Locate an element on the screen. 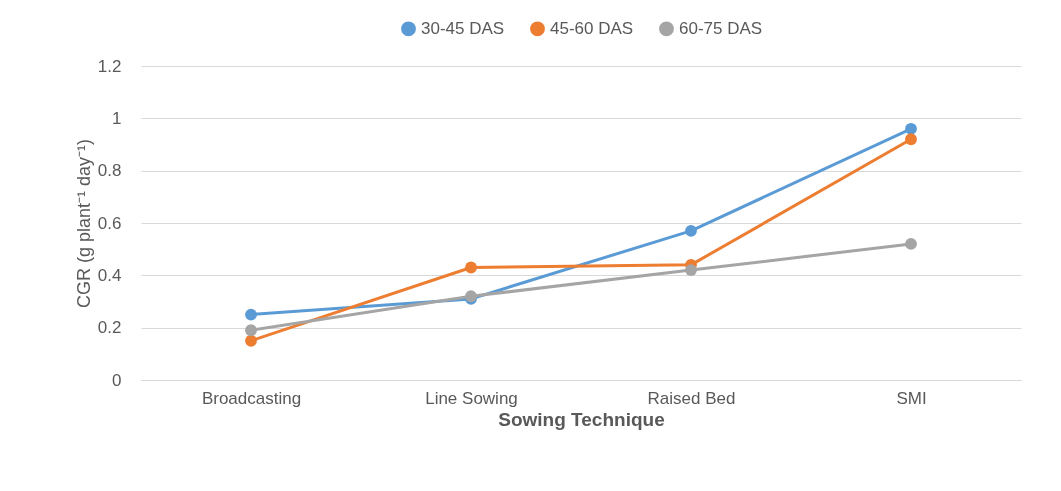 This screenshot has width=1061, height=491. y-tick-label: 0.8 is located at coordinates (109, 171).